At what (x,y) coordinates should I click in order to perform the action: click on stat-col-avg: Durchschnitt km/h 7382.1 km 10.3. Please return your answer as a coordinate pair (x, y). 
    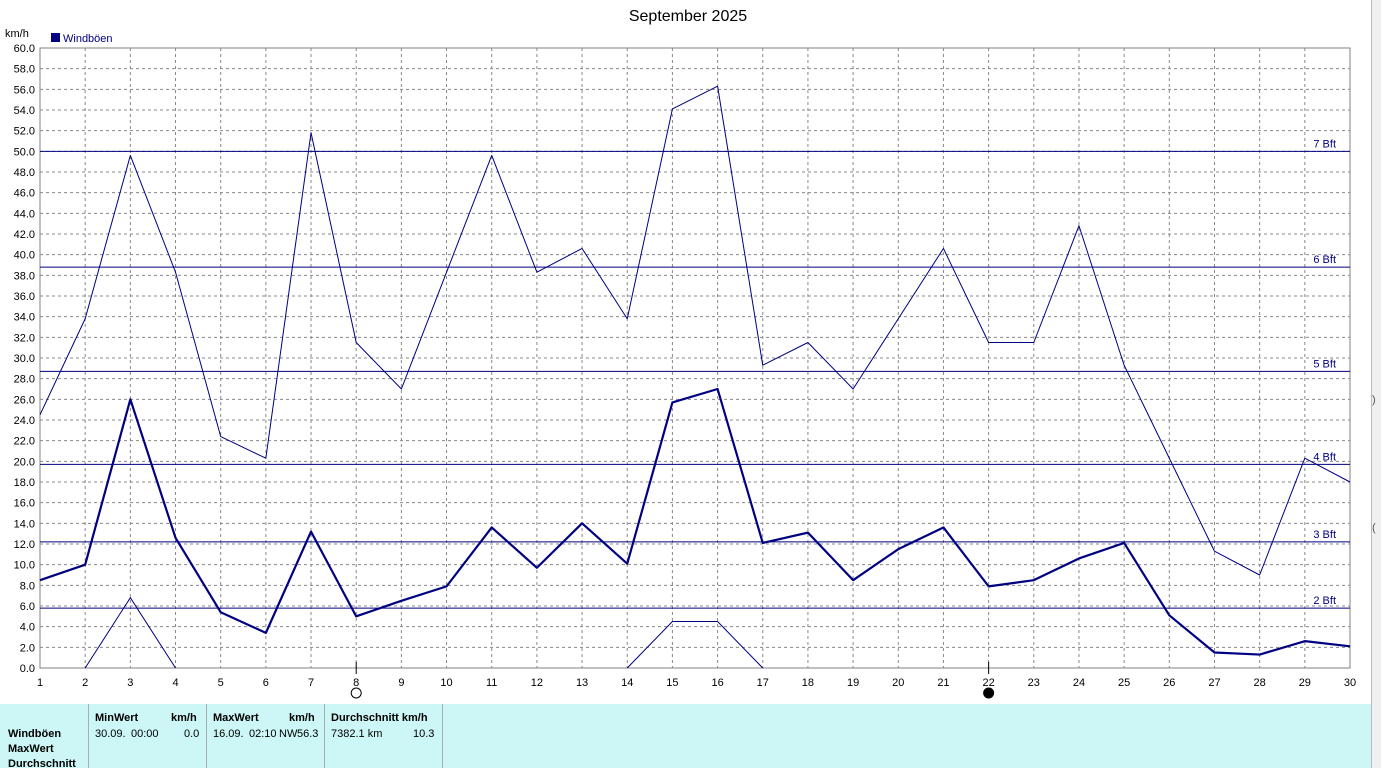
    Looking at the image, I should click on (383, 736).